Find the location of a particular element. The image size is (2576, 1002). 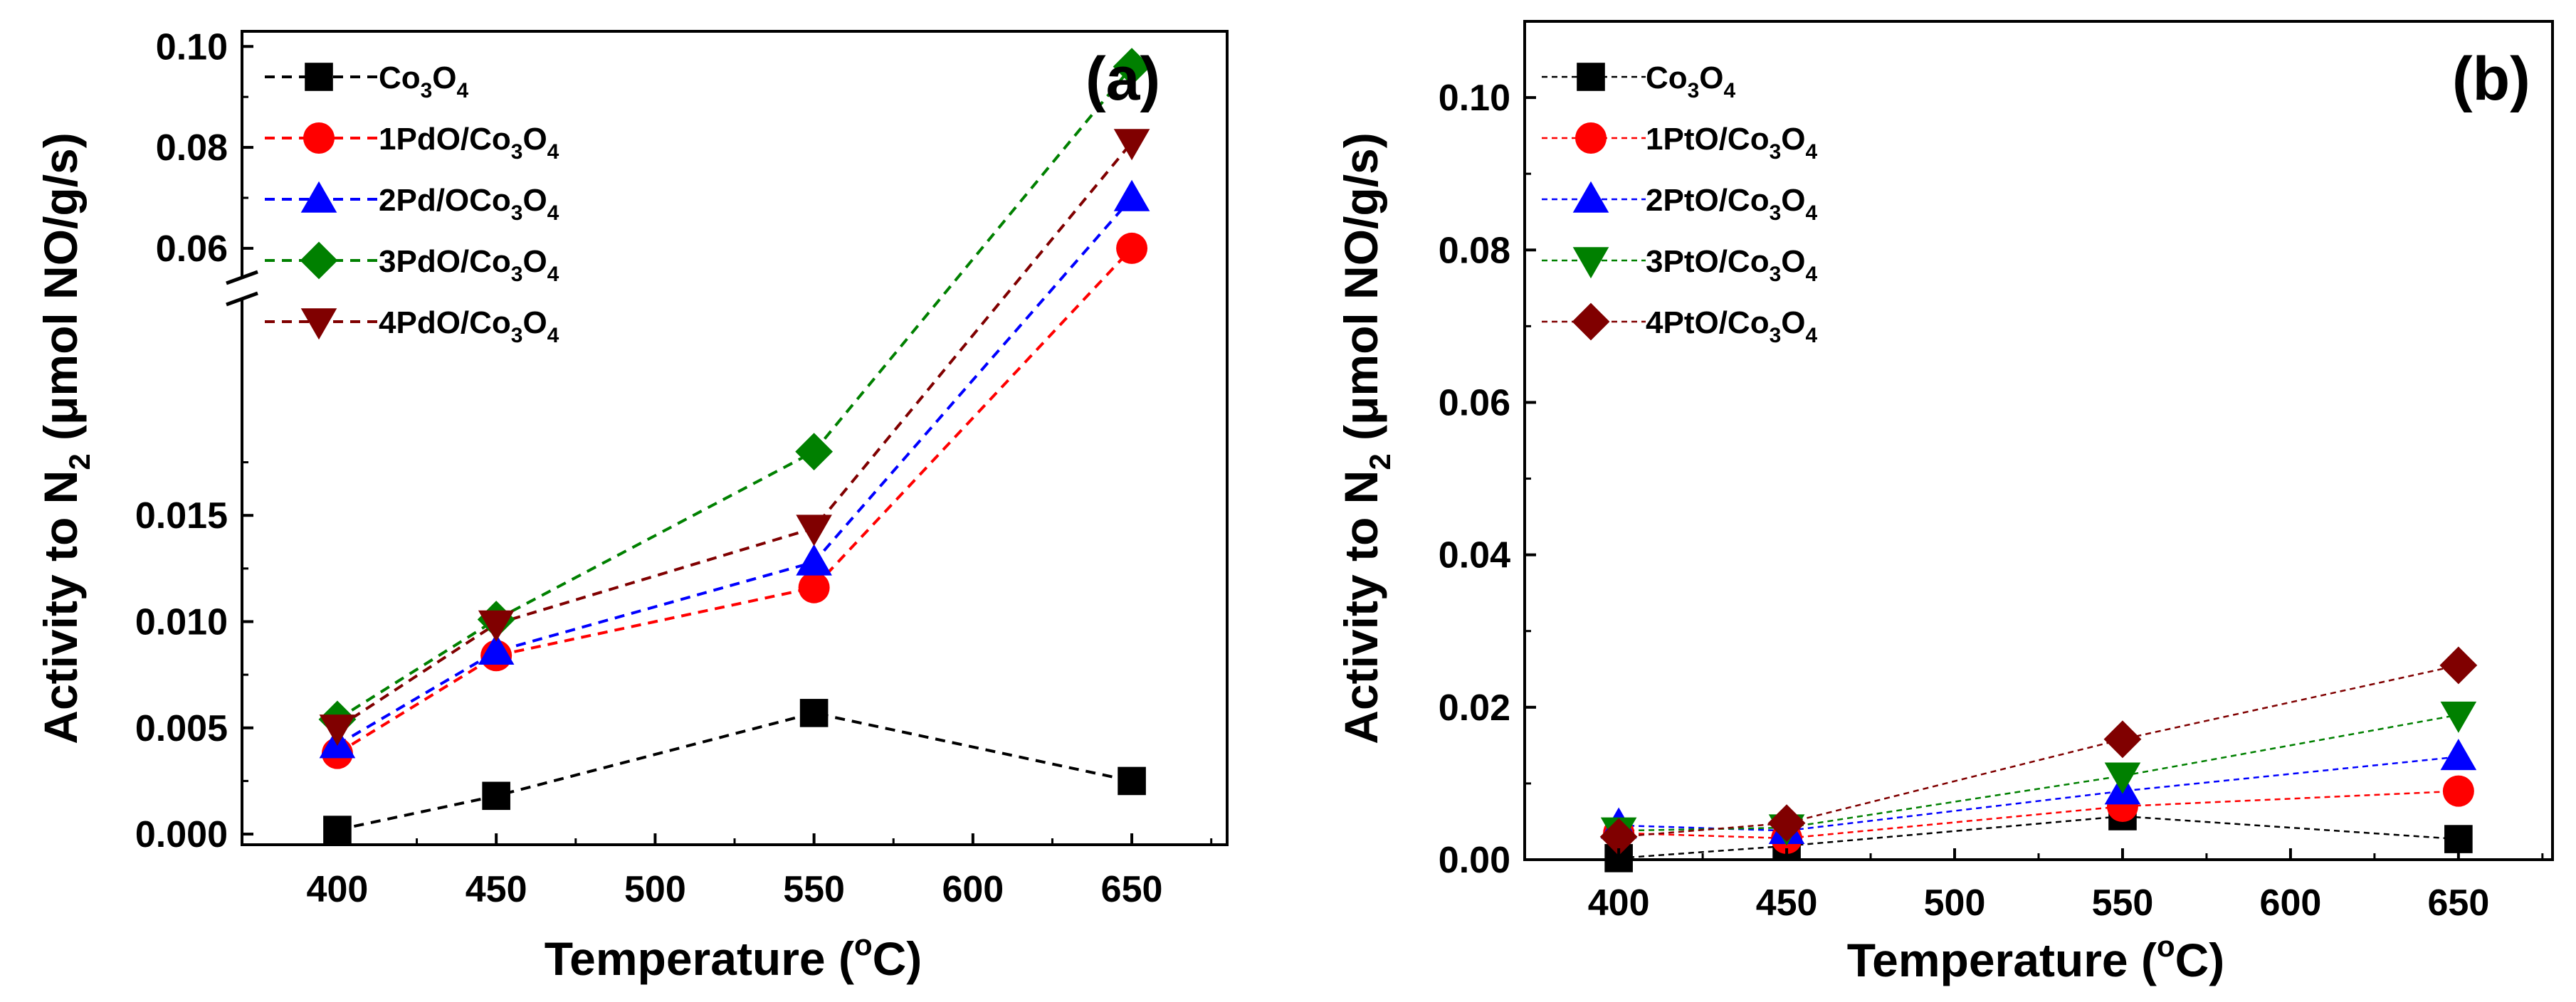

x-tick-label-a: 550 is located at coordinates (814, 889).